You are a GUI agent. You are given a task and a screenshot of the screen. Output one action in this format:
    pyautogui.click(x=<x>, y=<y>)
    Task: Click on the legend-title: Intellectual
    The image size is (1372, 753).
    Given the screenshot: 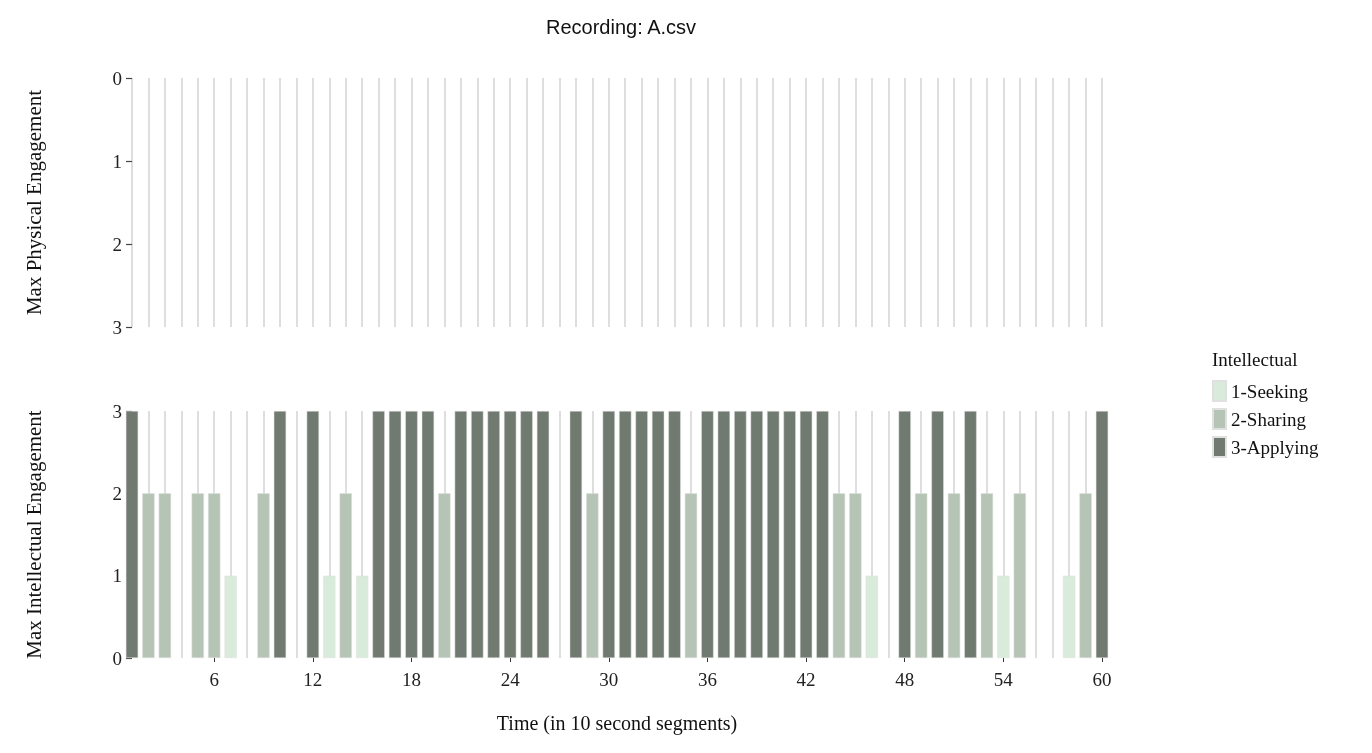 What is the action you would take?
    pyautogui.click(x=1255, y=359)
    